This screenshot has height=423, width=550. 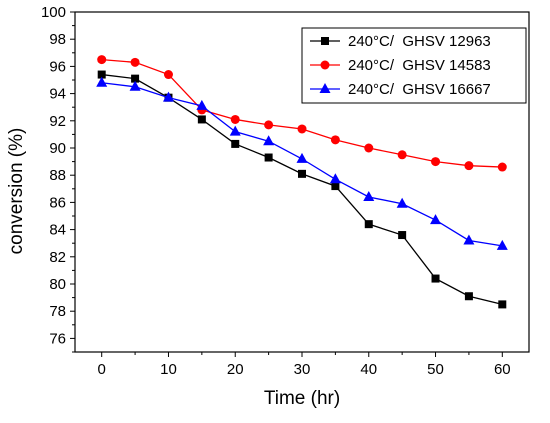 I want to click on y-tick-label: 82, so click(x=57, y=257).